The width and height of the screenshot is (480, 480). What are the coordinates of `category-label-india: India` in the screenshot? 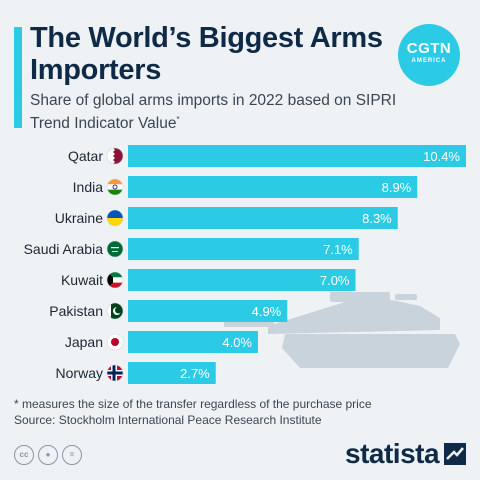 It's located at (88, 187).